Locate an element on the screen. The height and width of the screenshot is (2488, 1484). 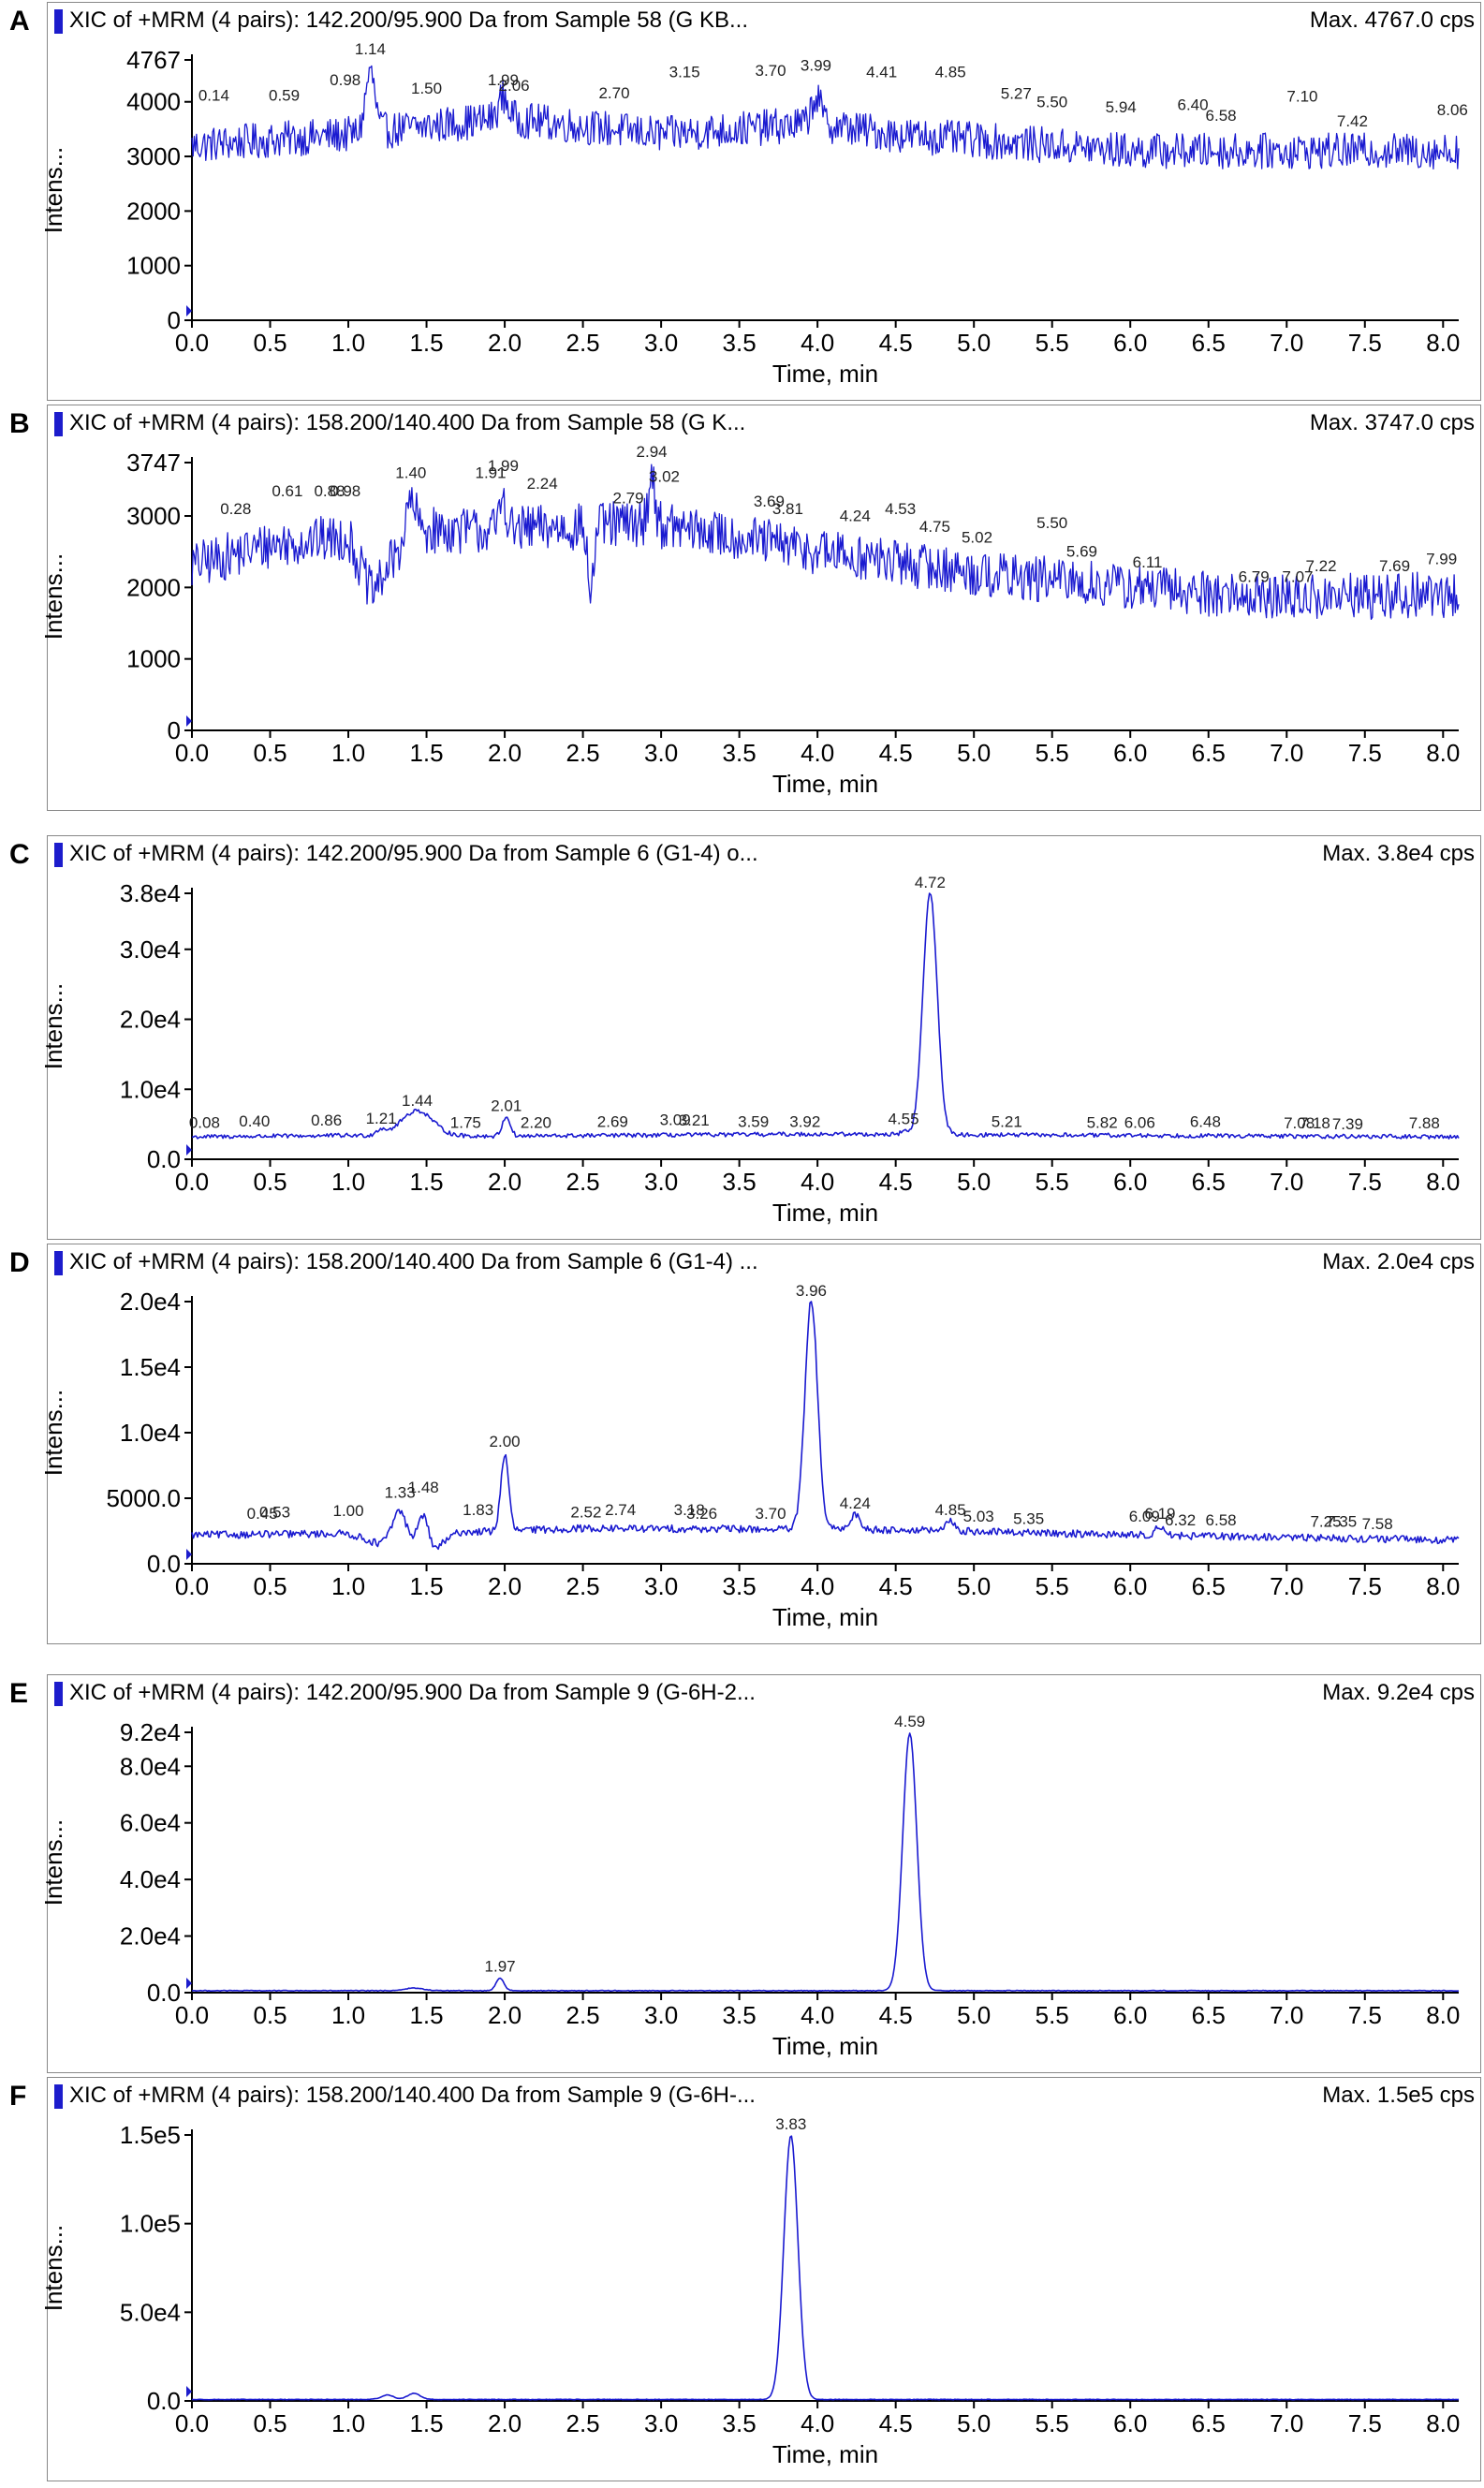
panel-letter: A is located at coordinates (19, 21).